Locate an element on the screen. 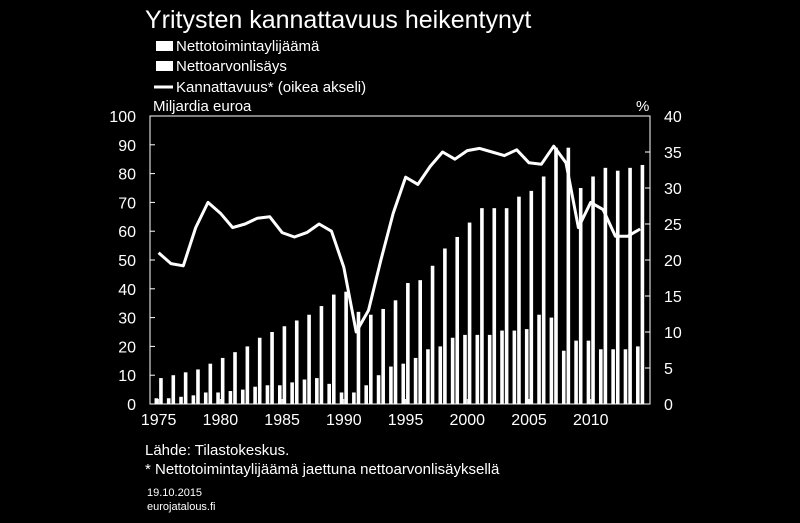  right-axis-label: % is located at coordinates (642, 106).